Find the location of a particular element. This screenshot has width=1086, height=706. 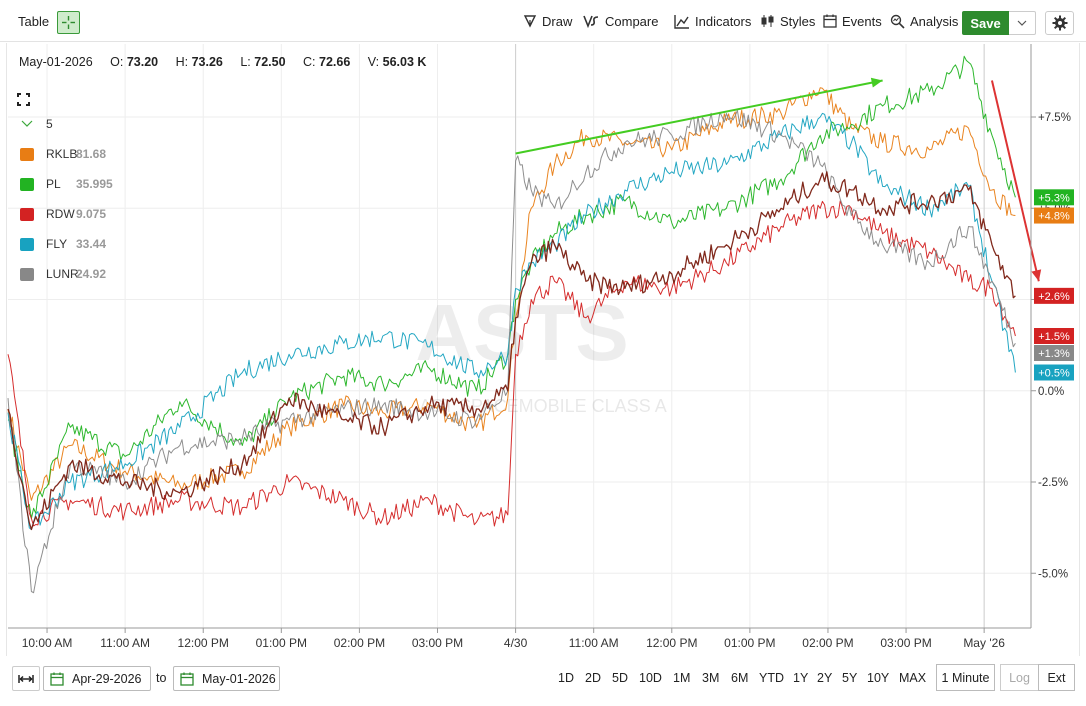

compare-button: Compare is located at coordinates (620, 21).